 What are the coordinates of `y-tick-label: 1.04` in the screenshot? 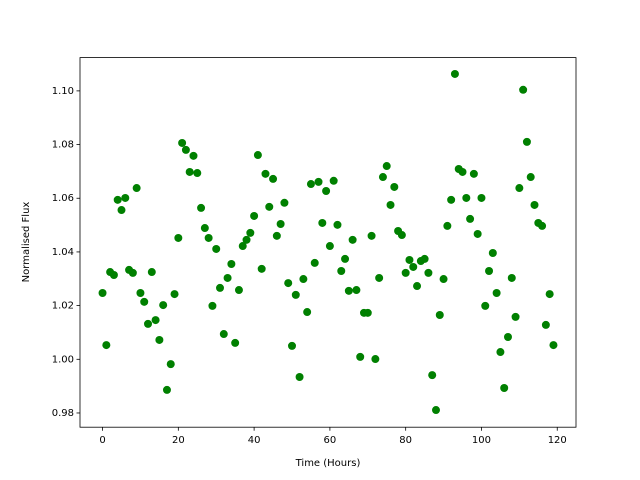 It's located at (63, 252).